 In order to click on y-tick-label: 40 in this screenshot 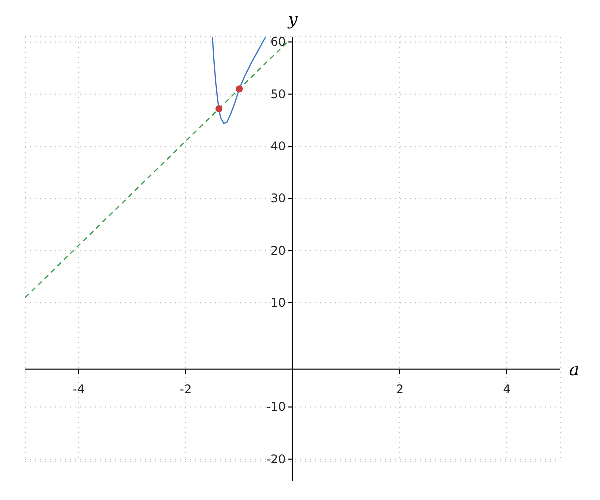, I will do `click(278, 147)`.